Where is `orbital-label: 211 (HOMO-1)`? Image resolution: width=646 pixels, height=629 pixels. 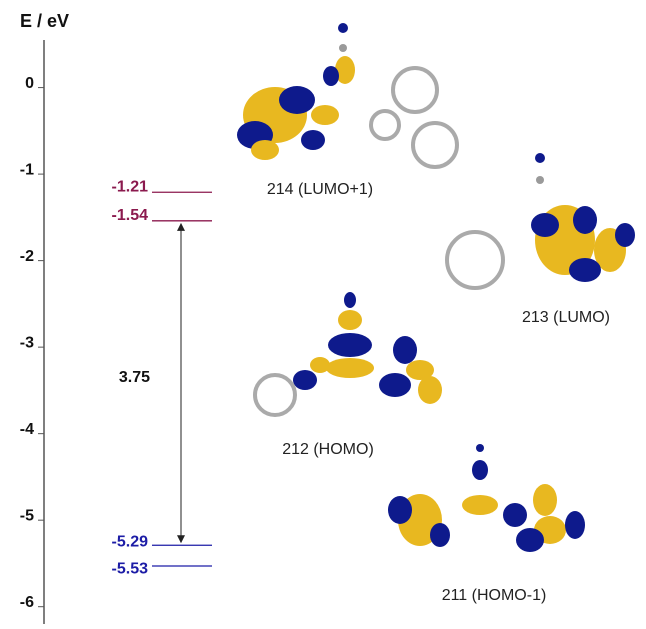 orbital-label: 211 (HOMO-1) is located at coordinates (494, 595).